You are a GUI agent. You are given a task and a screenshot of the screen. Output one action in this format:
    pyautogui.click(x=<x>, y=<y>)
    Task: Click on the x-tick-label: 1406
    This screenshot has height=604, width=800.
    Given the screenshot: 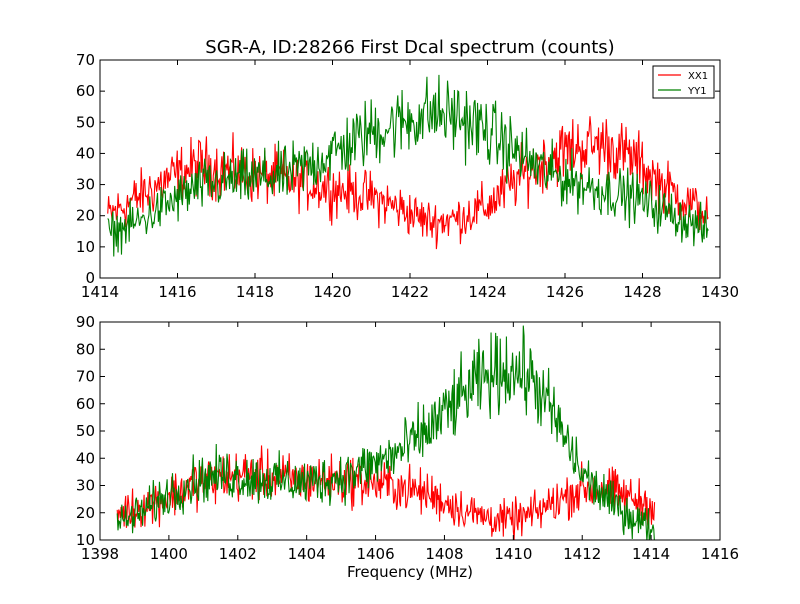 What is the action you would take?
    pyautogui.click(x=375, y=554)
    